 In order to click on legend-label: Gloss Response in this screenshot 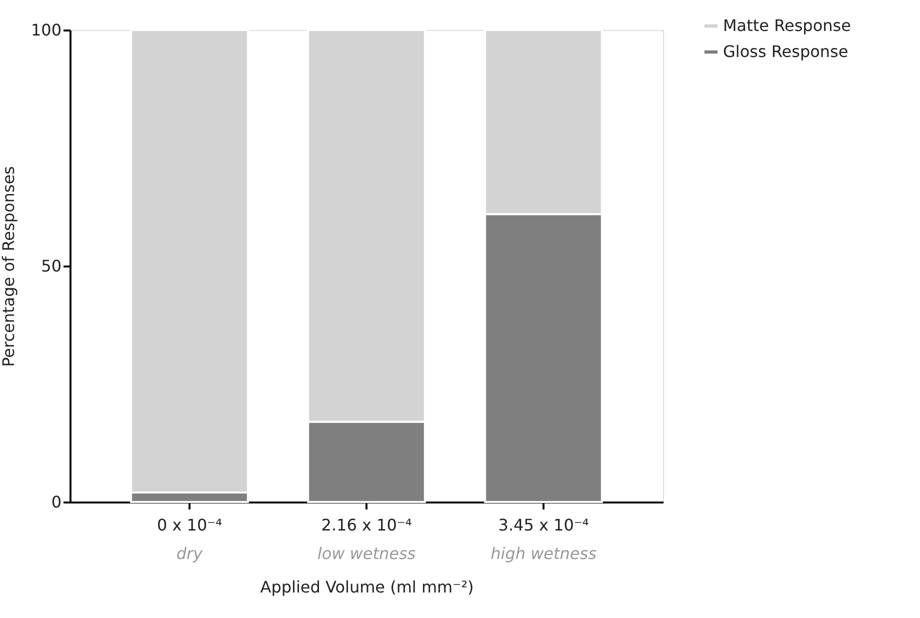, I will do `click(785, 51)`.